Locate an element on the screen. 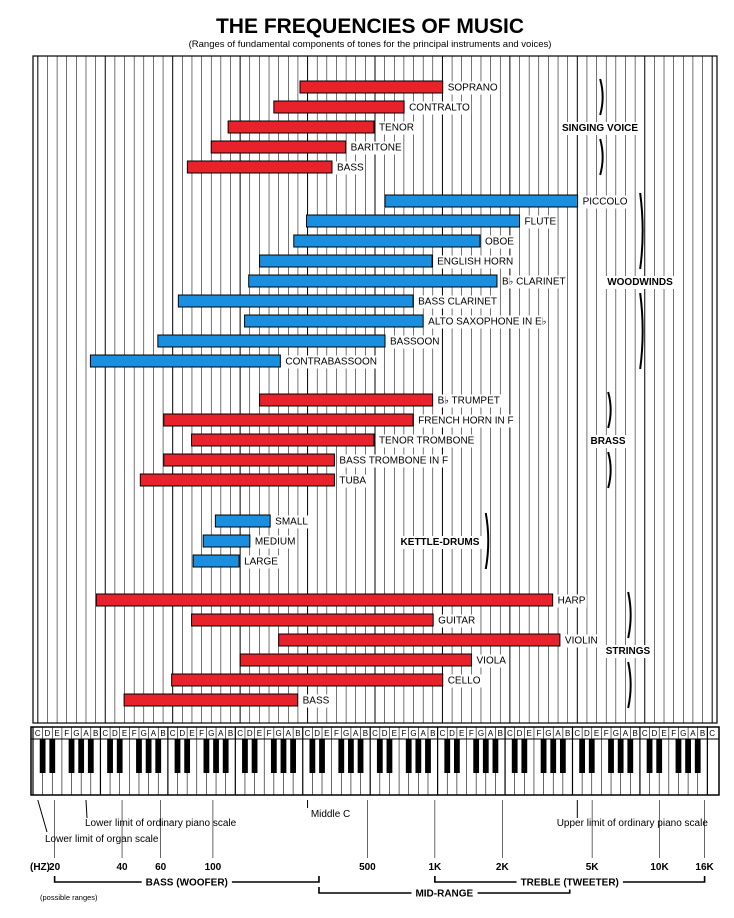 The height and width of the screenshot is (918, 734). bar-large is located at coordinates (216, 561).